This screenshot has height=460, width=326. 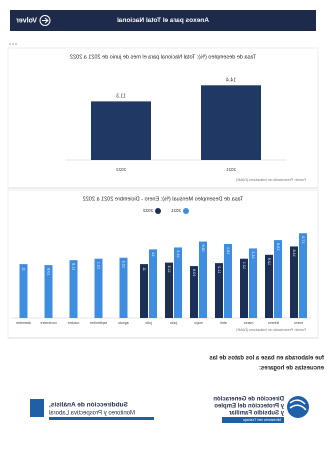 I want to click on value-label: 14.6, so click(x=294, y=252).